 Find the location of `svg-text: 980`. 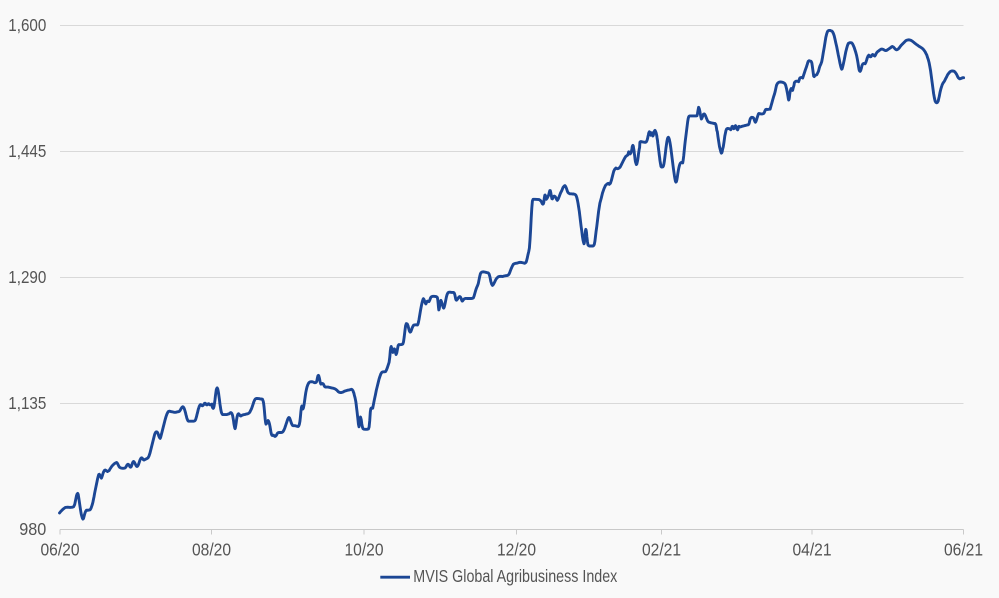

svg-text: 980 is located at coordinates (32, 529).